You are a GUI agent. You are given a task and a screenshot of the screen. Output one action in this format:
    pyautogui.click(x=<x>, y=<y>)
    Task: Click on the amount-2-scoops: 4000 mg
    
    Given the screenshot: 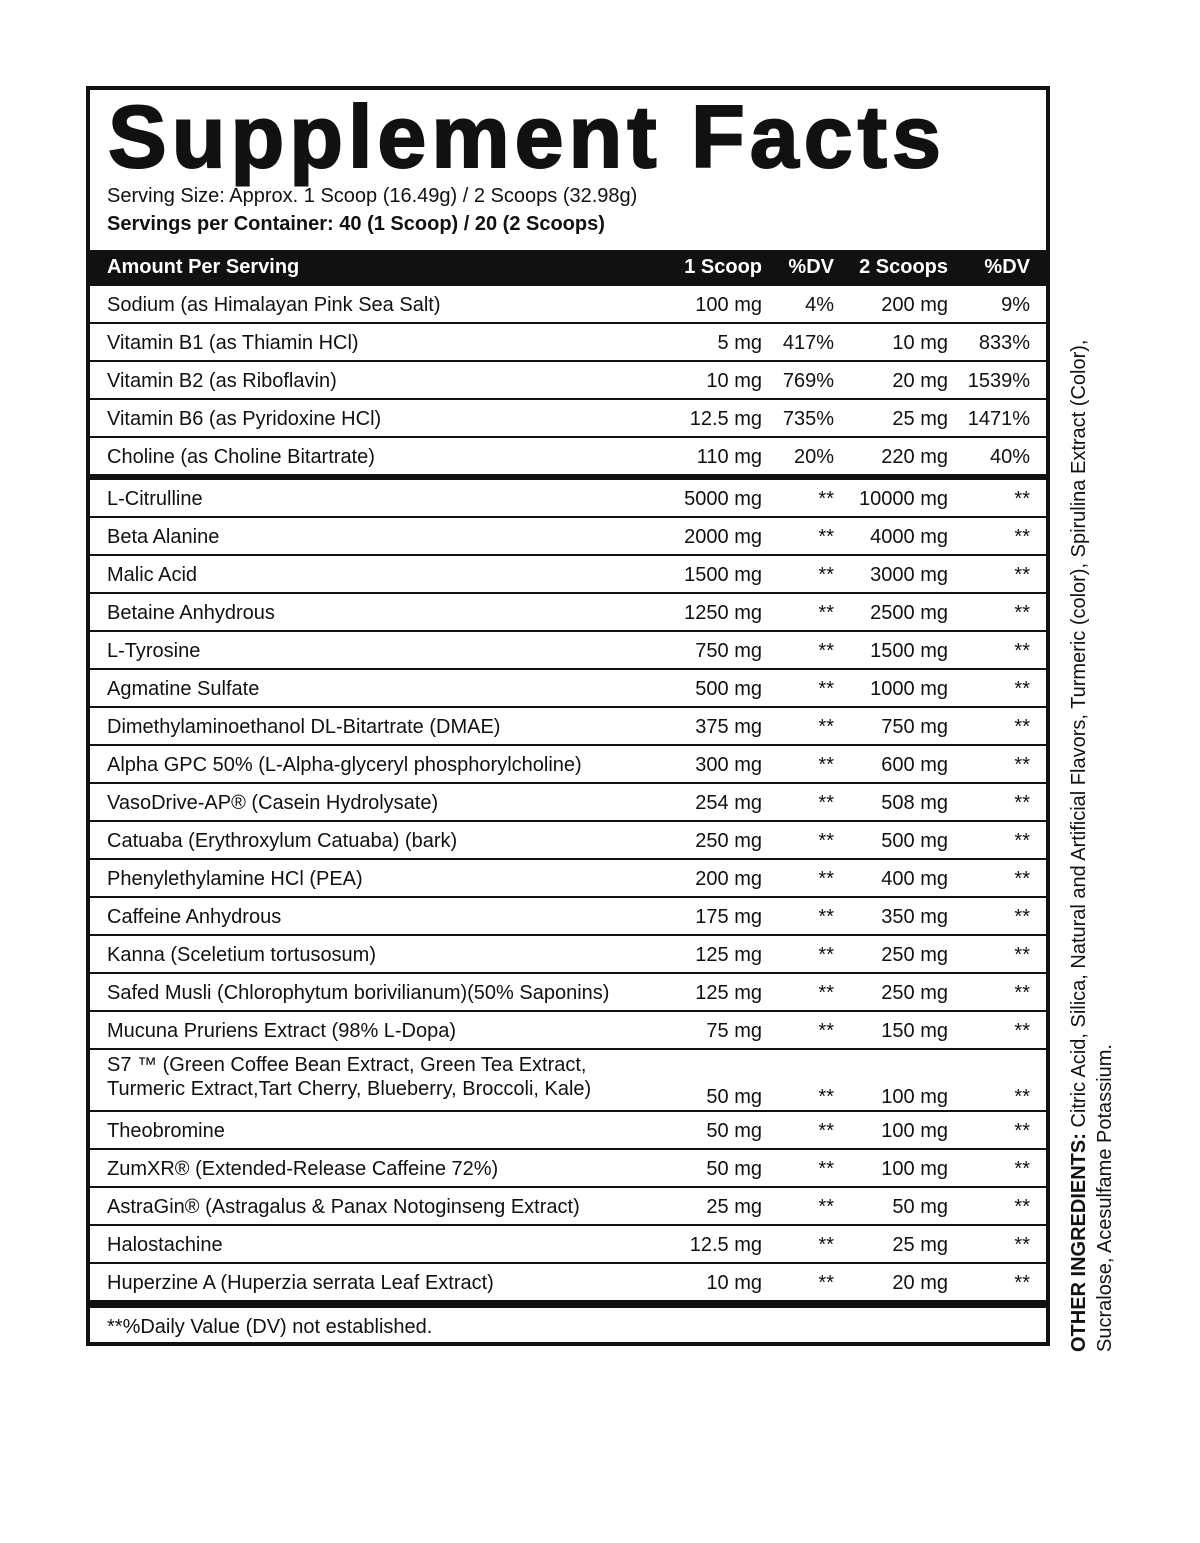 What is the action you would take?
    pyautogui.click(x=909, y=537)
    